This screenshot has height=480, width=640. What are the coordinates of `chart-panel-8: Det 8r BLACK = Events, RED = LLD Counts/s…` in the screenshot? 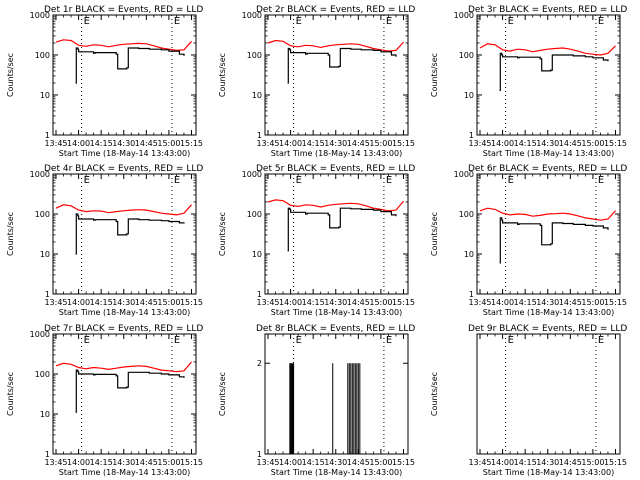 It's located at (316, 400).